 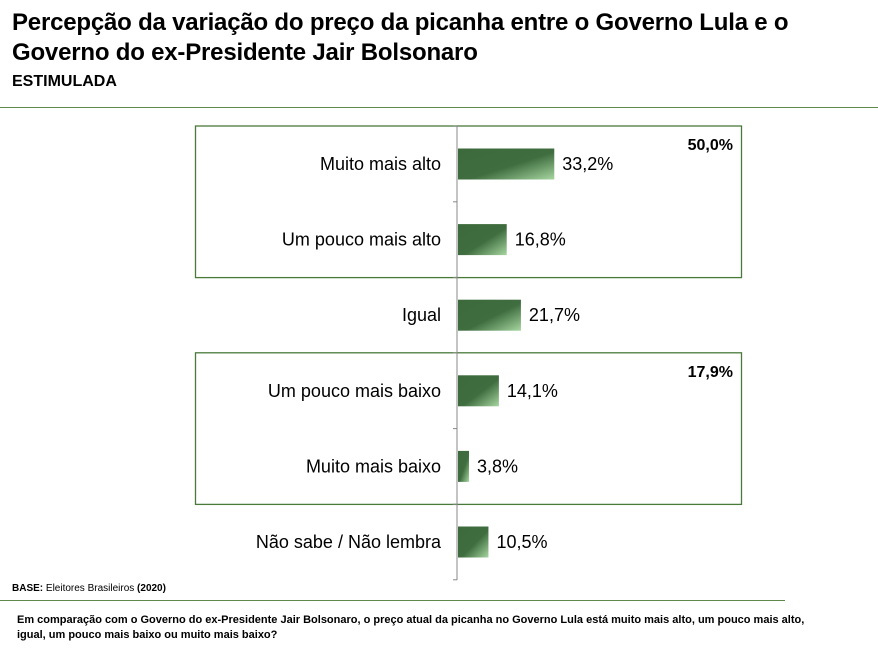 I want to click on category-label: Não sabe / Não lembra, so click(x=349, y=542).